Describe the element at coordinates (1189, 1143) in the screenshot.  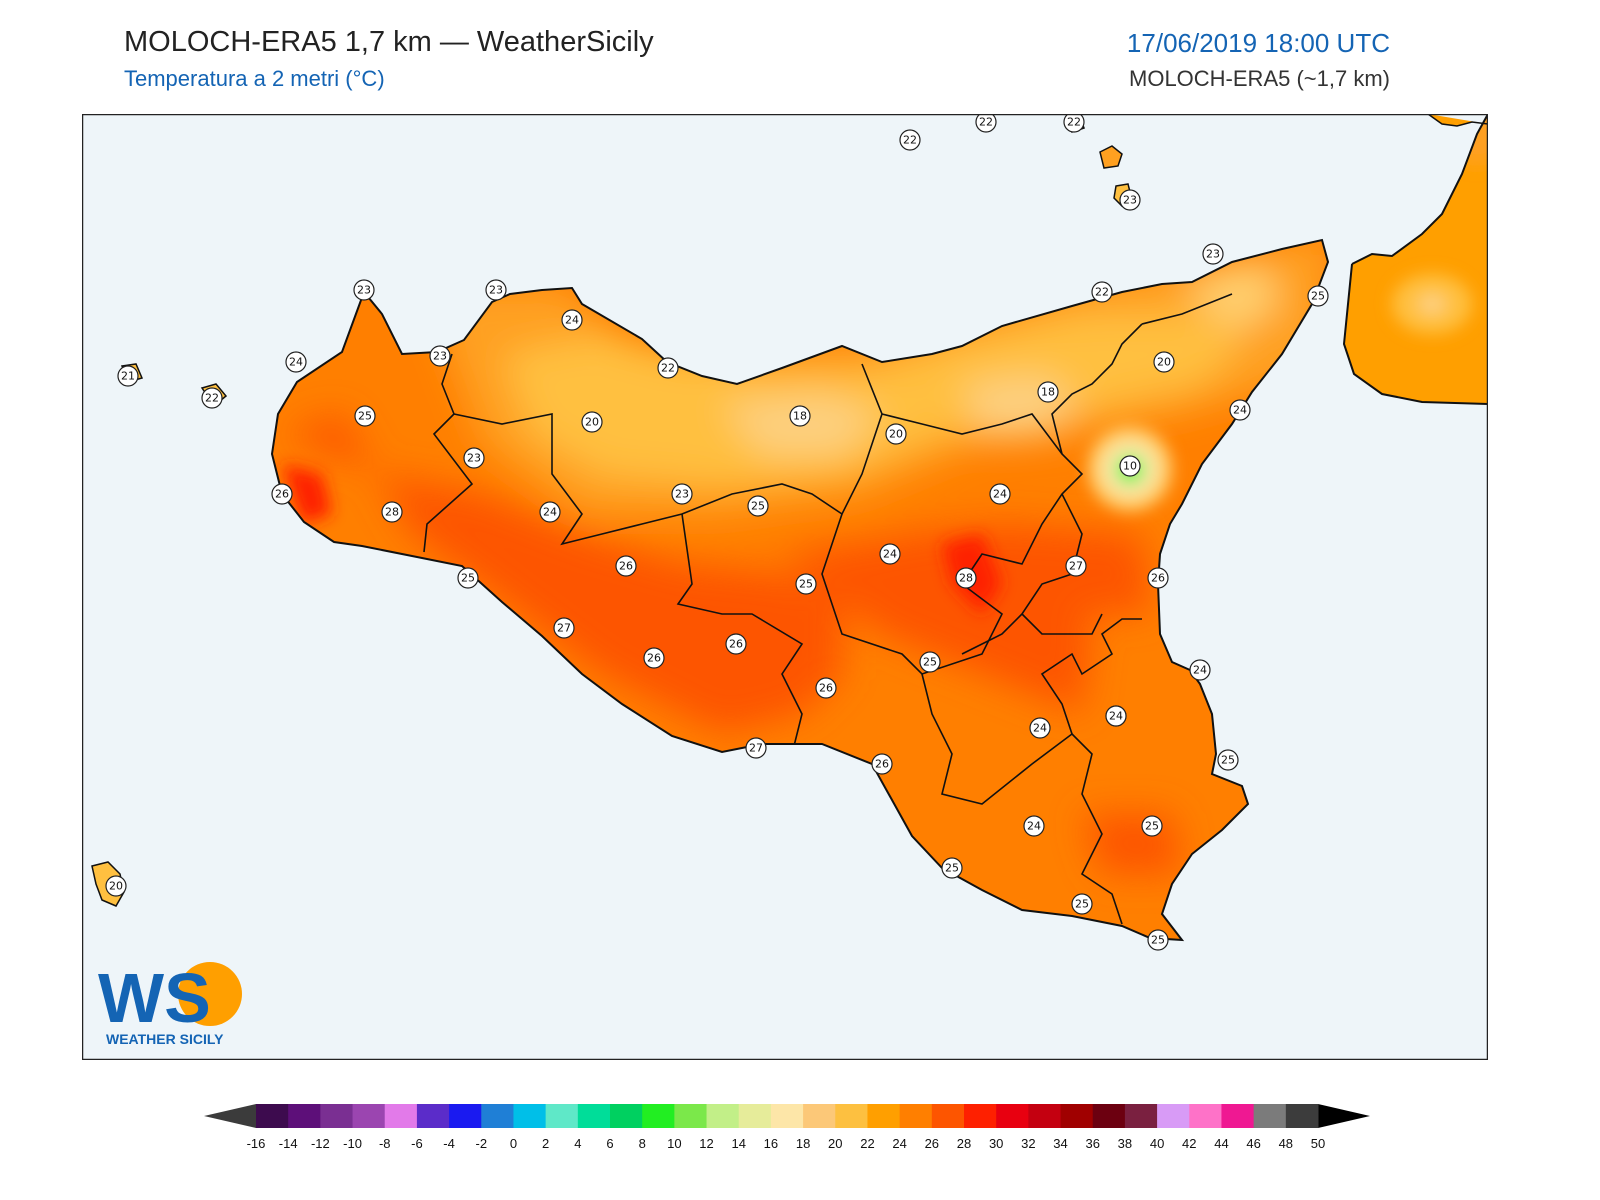
I see `colorbar-tick-label: 42` at that location.